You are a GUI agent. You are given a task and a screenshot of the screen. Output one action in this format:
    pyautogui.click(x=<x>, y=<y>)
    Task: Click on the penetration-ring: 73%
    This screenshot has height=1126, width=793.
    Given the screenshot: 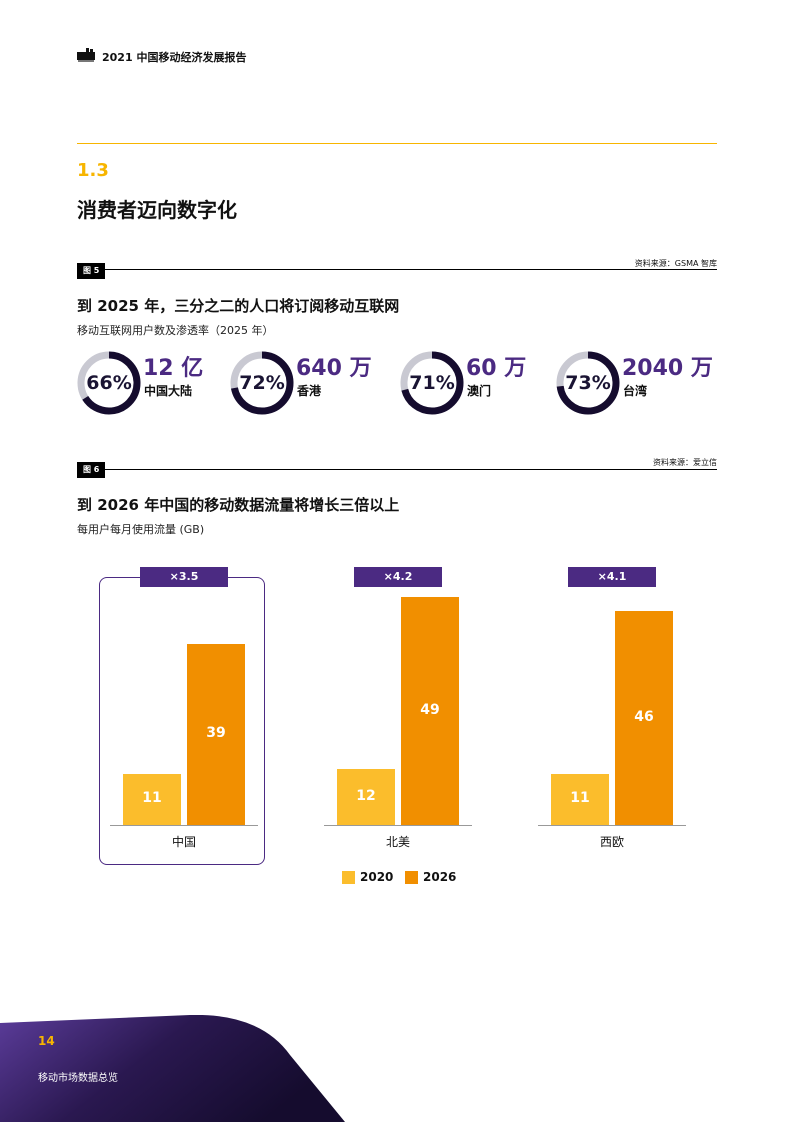 What is the action you would take?
    pyautogui.click(x=588, y=383)
    